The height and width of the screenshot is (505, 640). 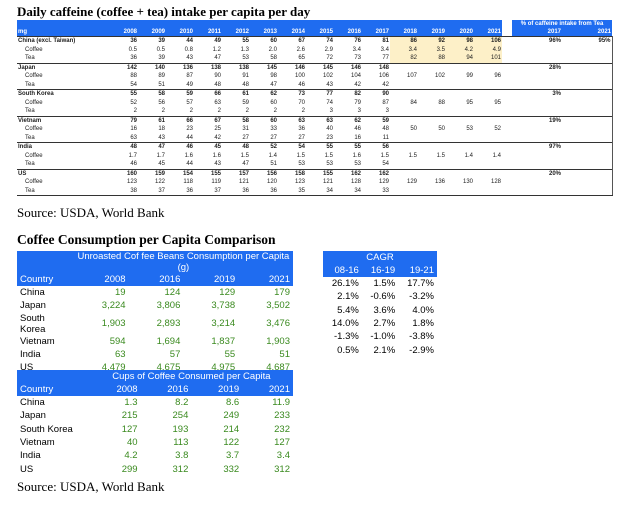 What do you see at coordinates (34, 155) in the screenshot?
I see `coffee-label: Coffee` at bounding box center [34, 155].